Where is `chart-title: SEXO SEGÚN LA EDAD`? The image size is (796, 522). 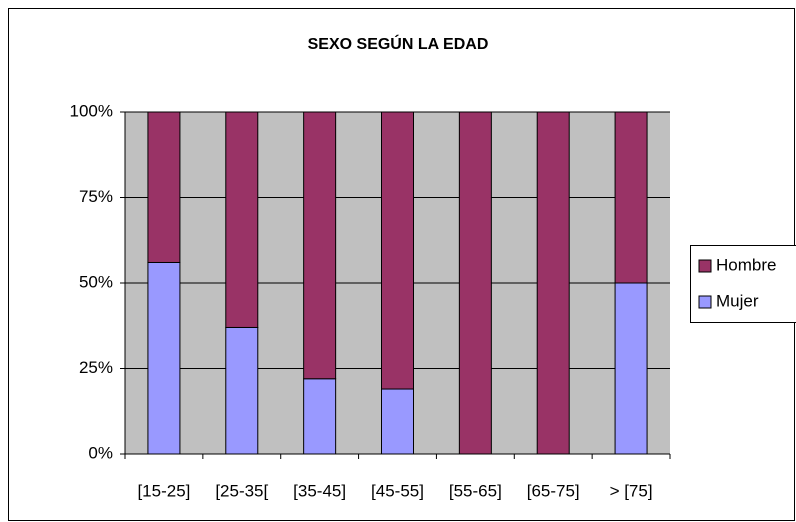
chart-title: SEXO SEGÚN LA EDAD is located at coordinates (398, 43).